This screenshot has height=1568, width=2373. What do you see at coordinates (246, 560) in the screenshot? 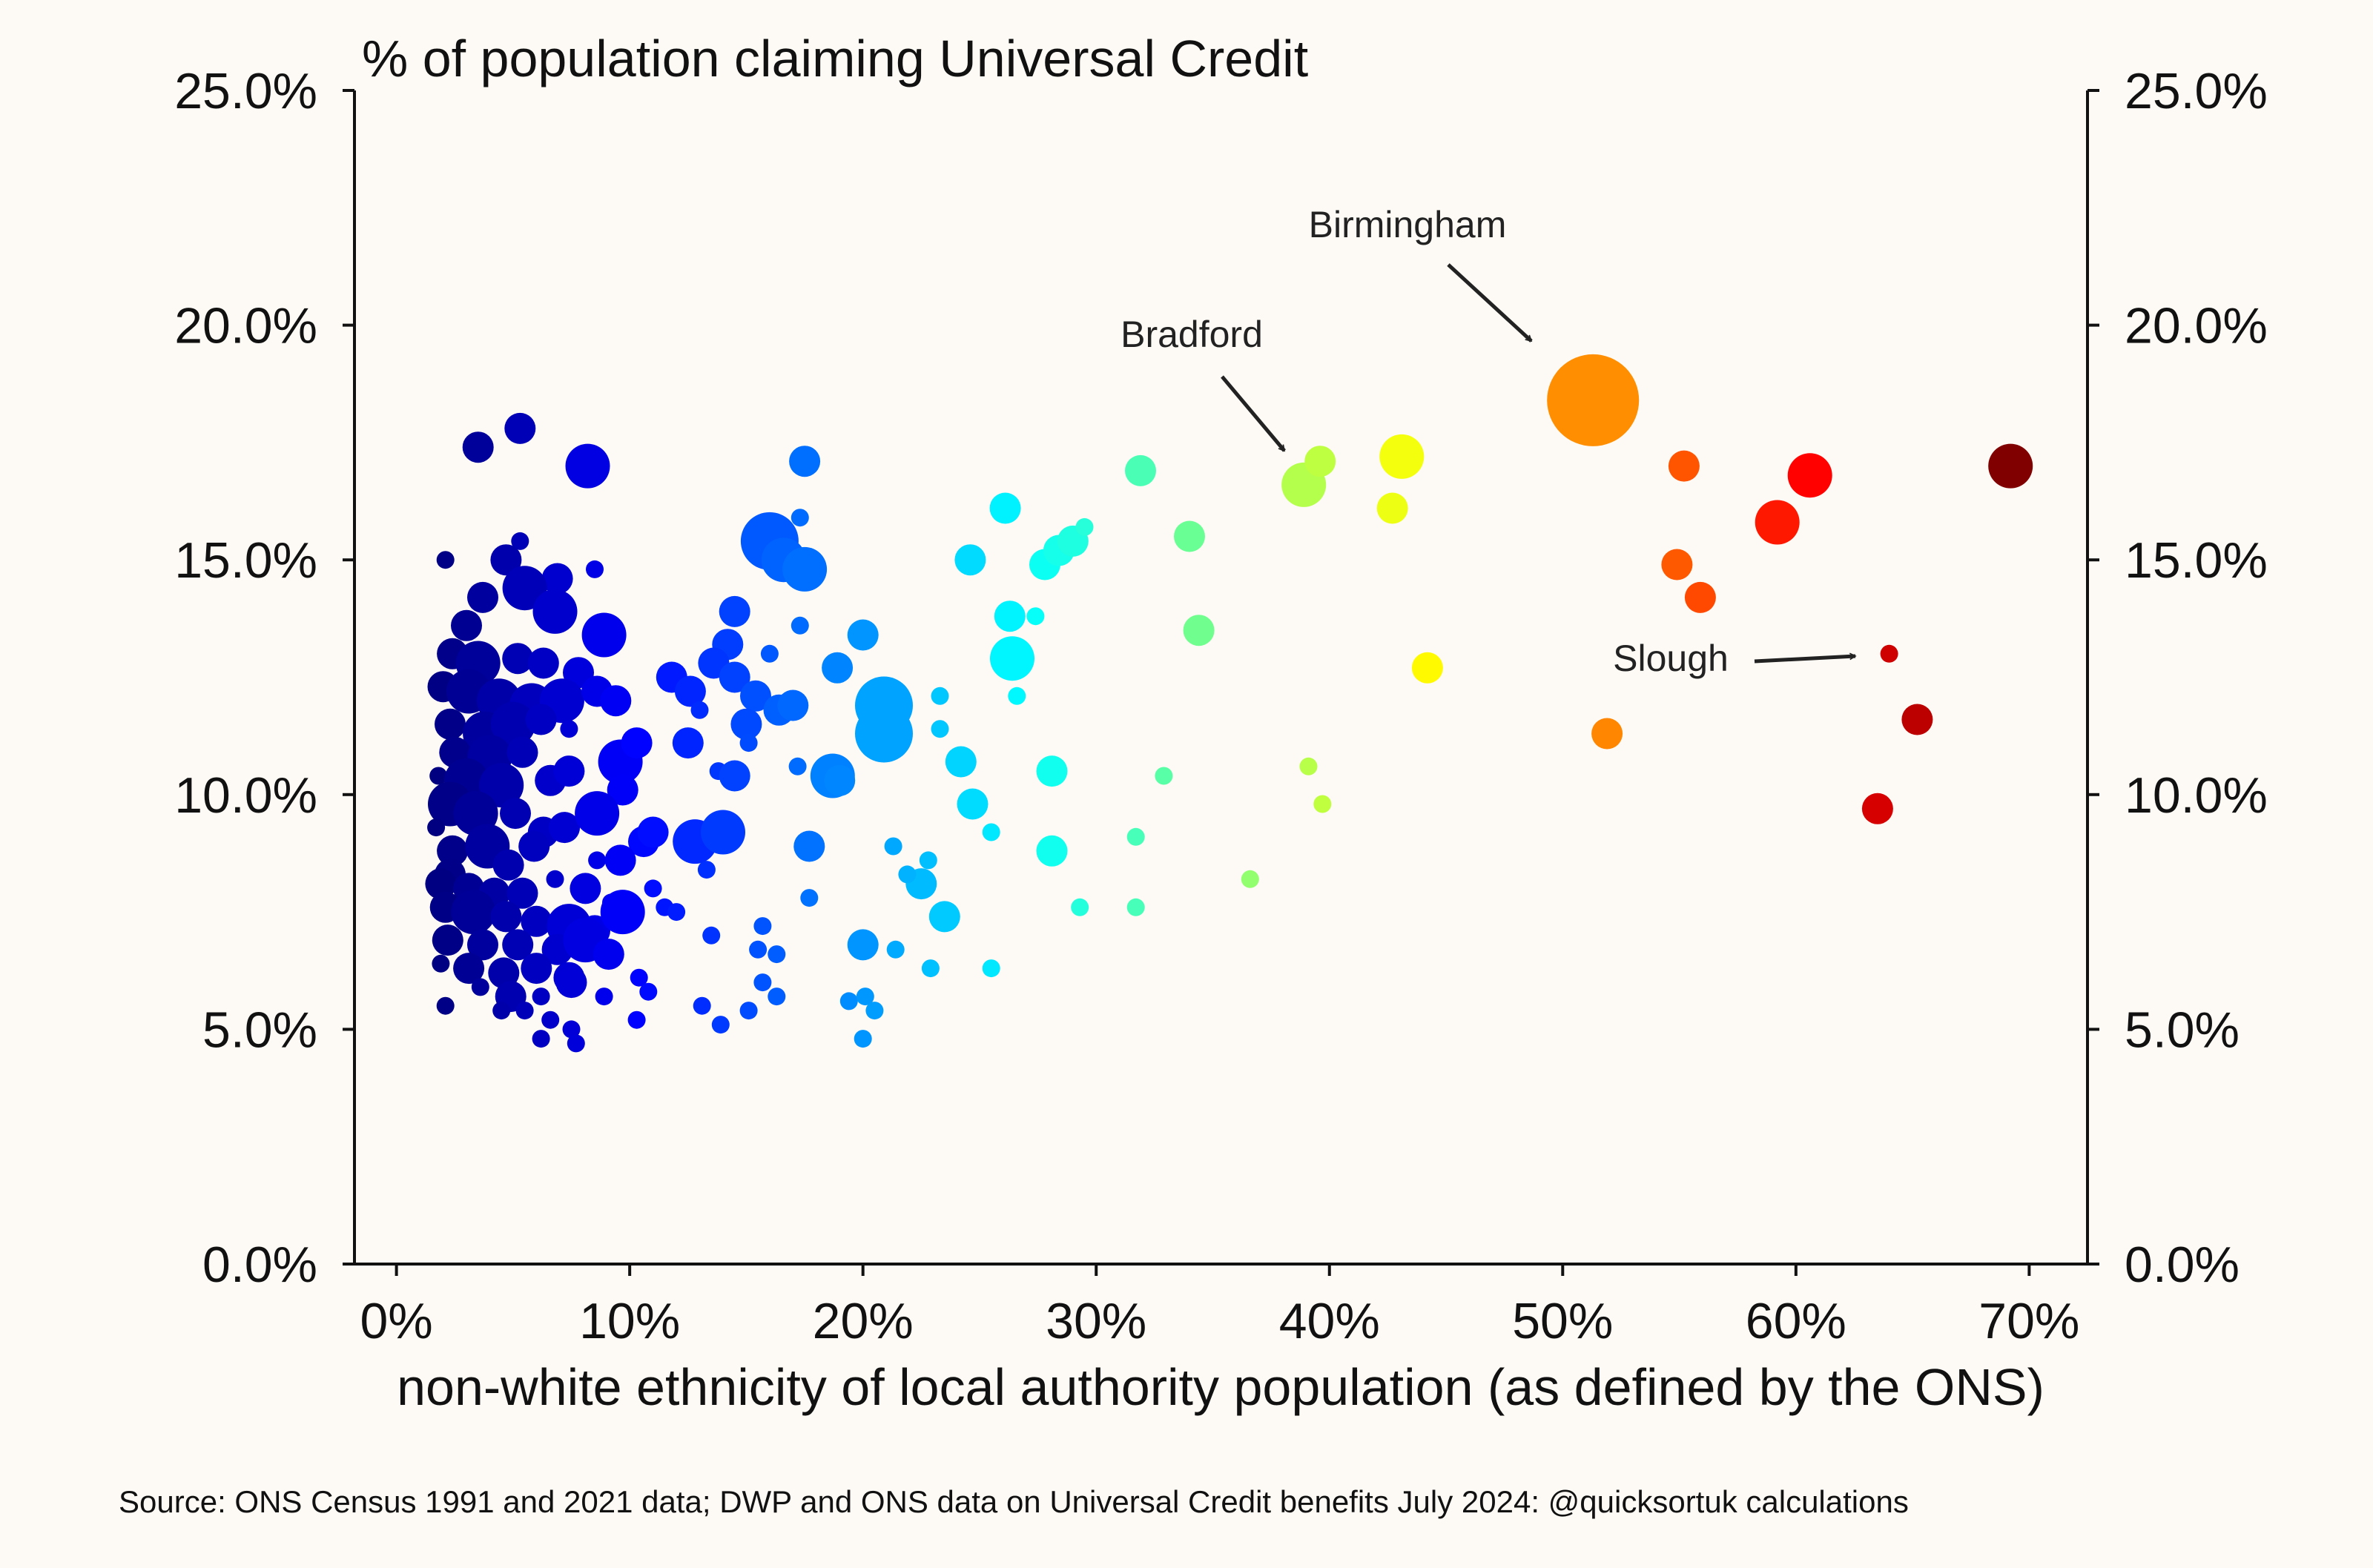
I see `y-tick-label-left-3: 15.0%` at bounding box center [246, 560].